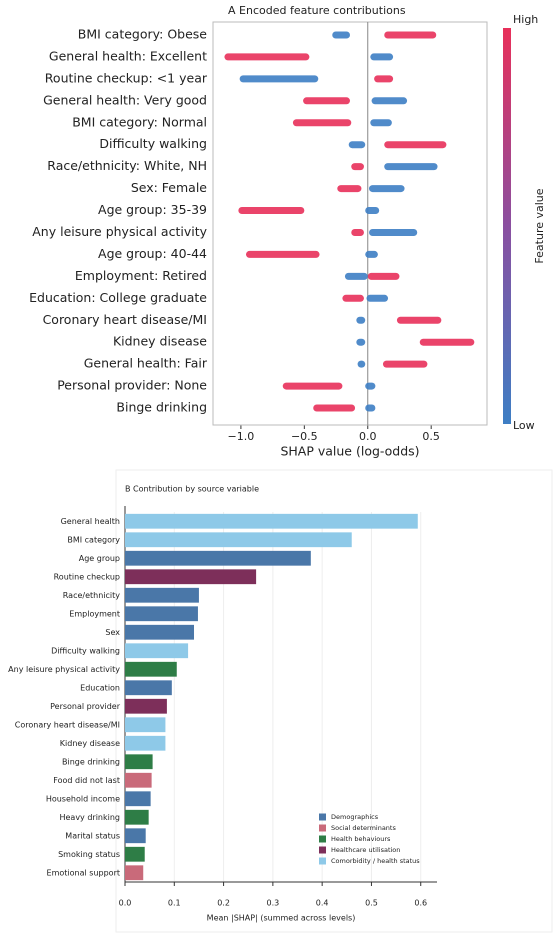 This screenshot has width=555, height=937. Describe the element at coordinates (365, 850) in the screenshot. I see `legend-label: Healthcare utilisation` at that location.